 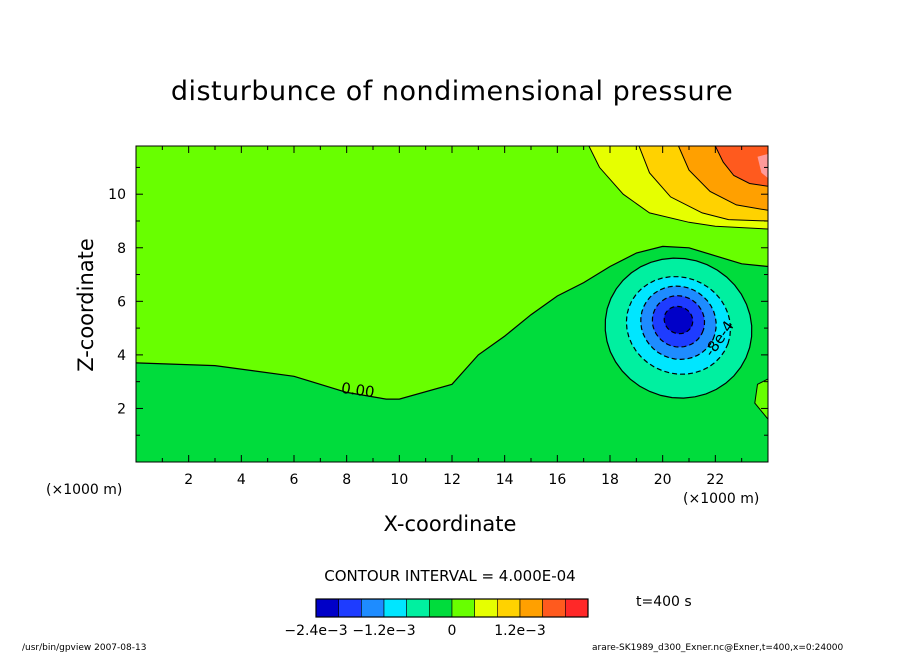 I want to click on colorbar-tick-label: 0, so click(x=452, y=631).